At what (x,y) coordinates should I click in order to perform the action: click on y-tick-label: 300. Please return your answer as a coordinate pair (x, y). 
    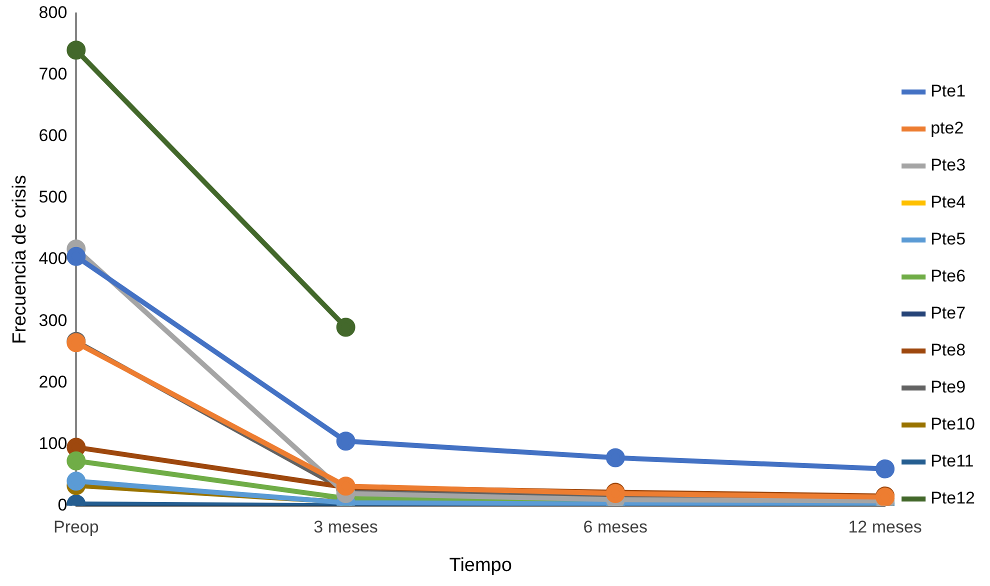
    Looking at the image, I should click on (53, 320).